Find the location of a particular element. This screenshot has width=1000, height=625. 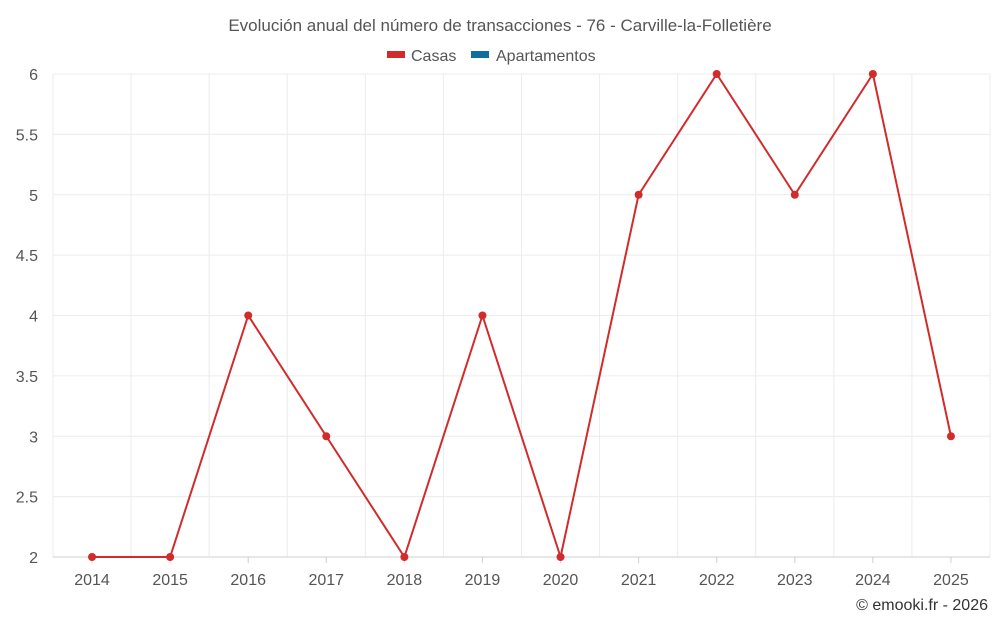

y-tick-label: 5.5 is located at coordinates (27, 135).